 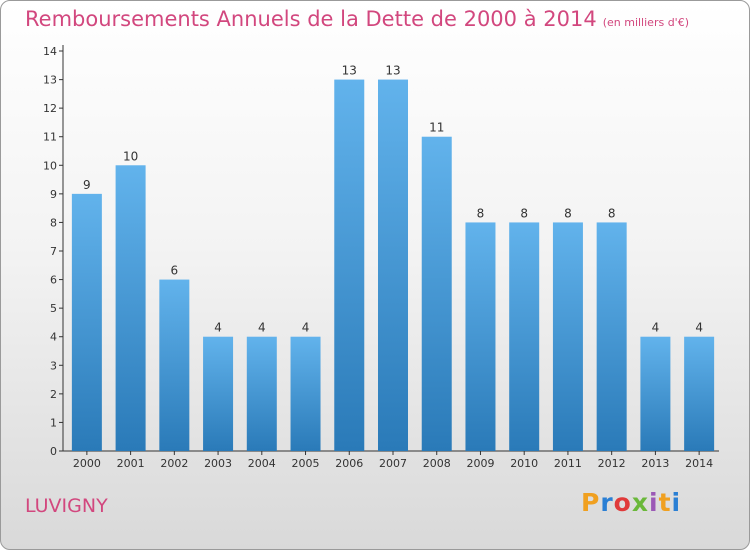 What do you see at coordinates (53, 365) in the screenshot?
I see `y-tick-label: 3` at bounding box center [53, 365].